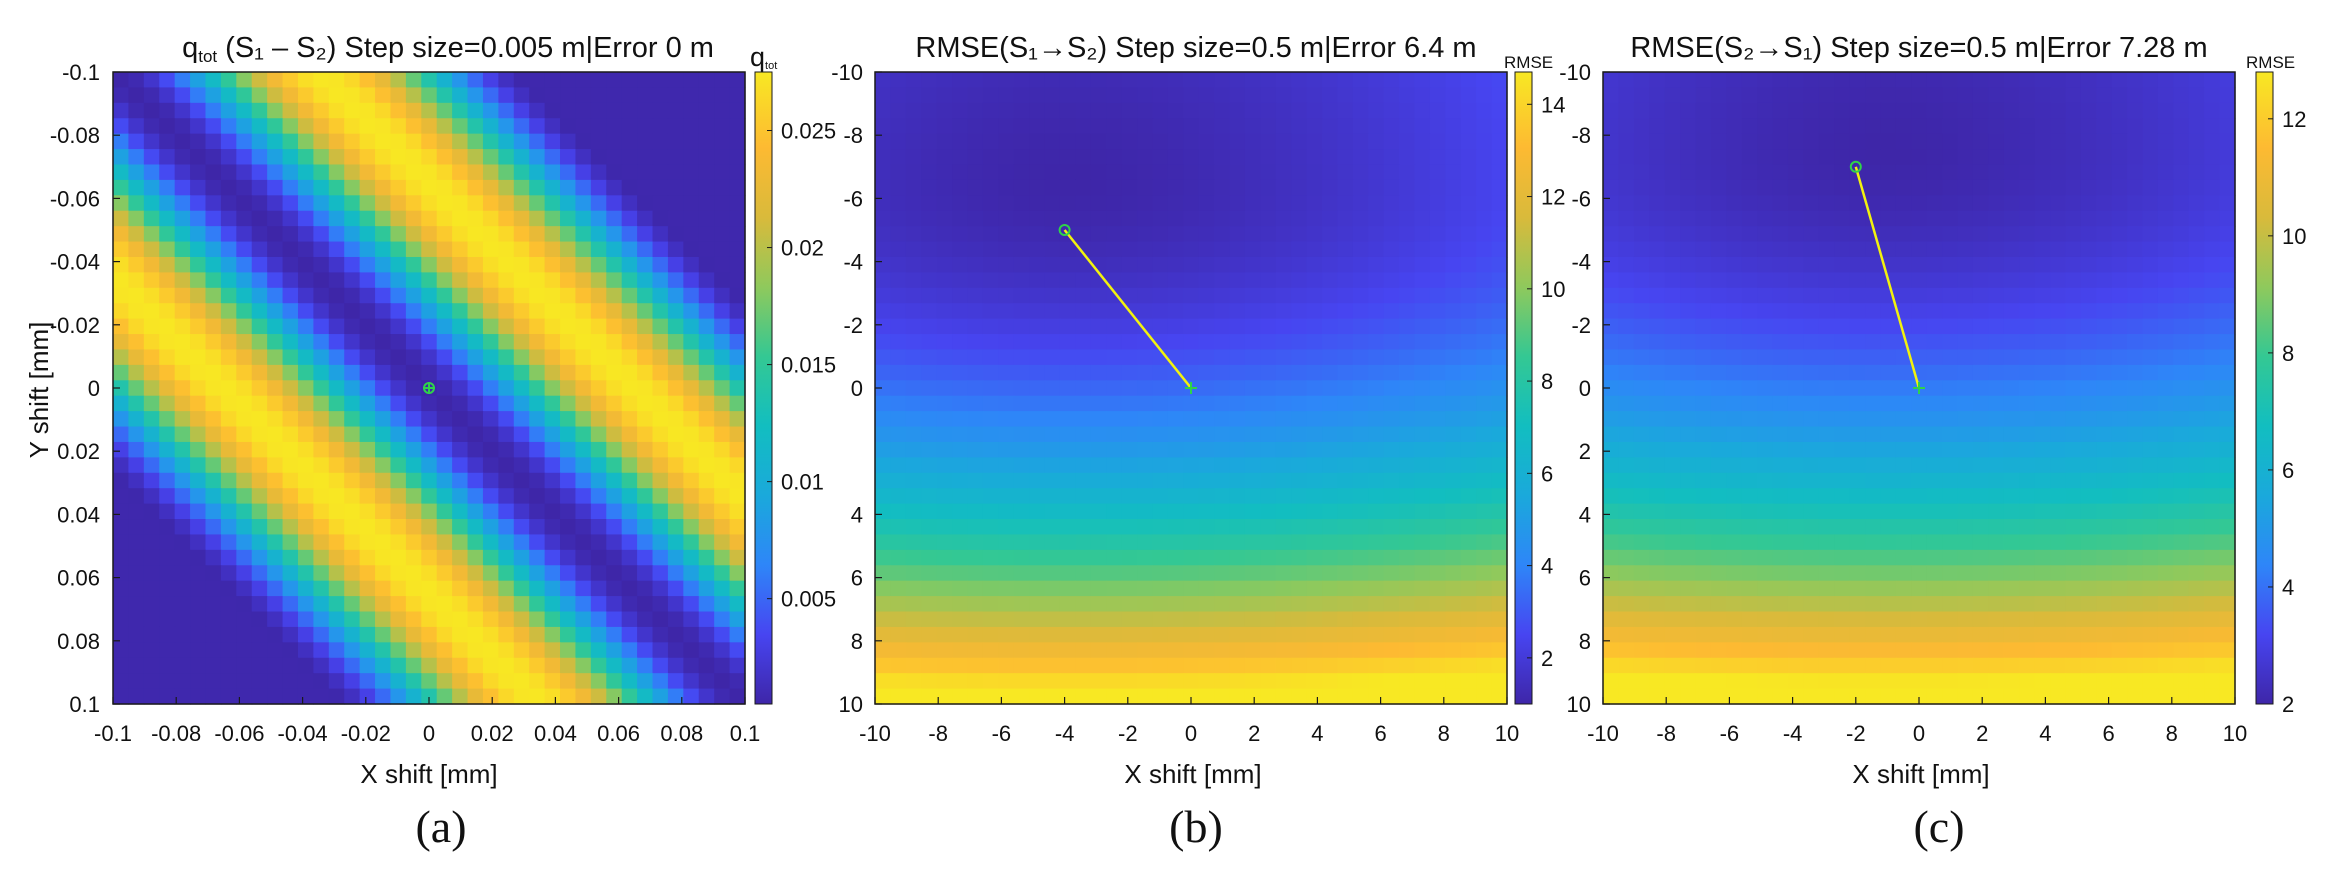 The image size is (2331, 872). Describe the element at coordinates (75, 325) in the screenshot. I see `y-tick-label: -0.02` at that location.